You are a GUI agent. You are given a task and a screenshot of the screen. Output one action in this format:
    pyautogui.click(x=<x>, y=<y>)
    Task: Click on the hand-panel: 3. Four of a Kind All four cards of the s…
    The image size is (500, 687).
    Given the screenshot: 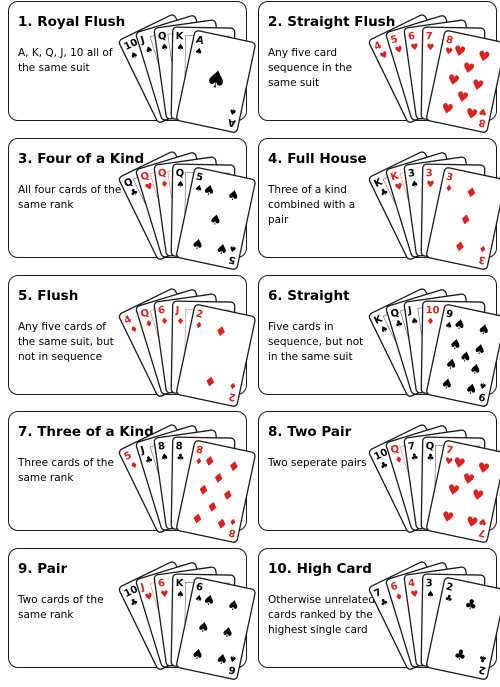 What is the action you would take?
    pyautogui.click(x=127, y=198)
    